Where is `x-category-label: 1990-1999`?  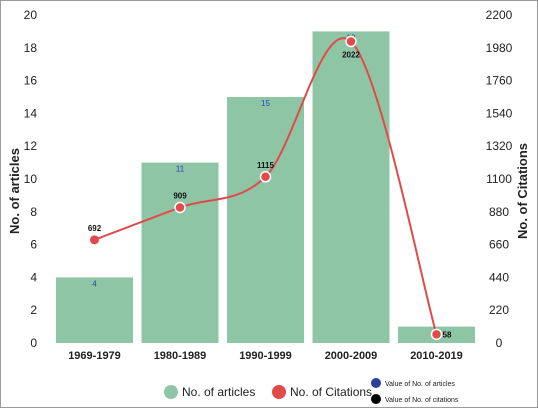
x-category-label: 1990-1999 is located at coordinates (265, 356).